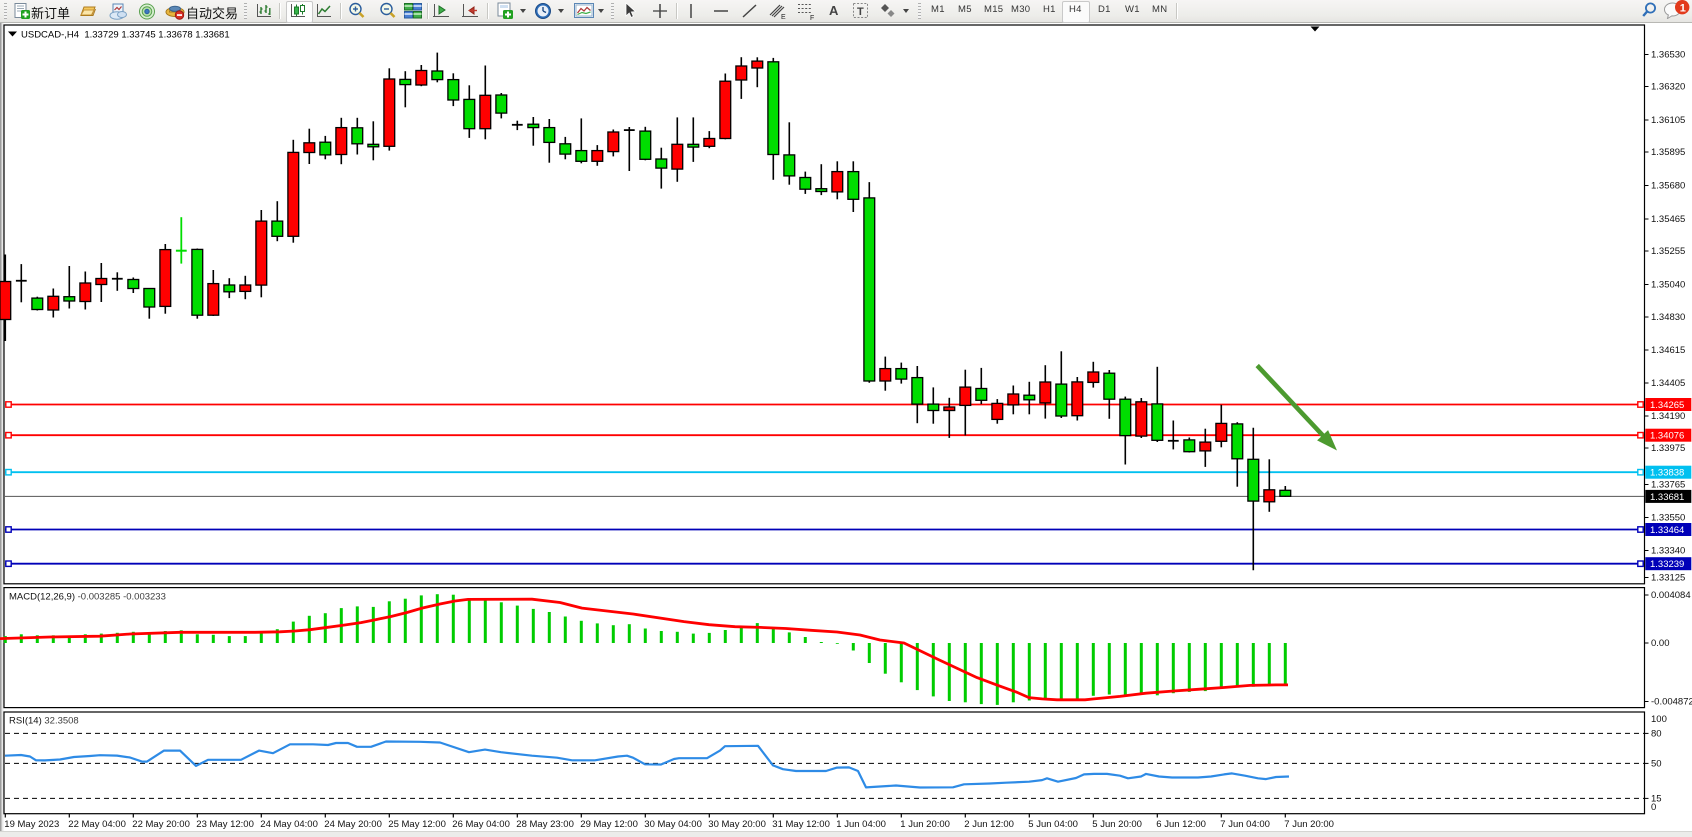 The image size is (1692, 837). I want to click on svg-text: 1.34615, so click(1668, 350).